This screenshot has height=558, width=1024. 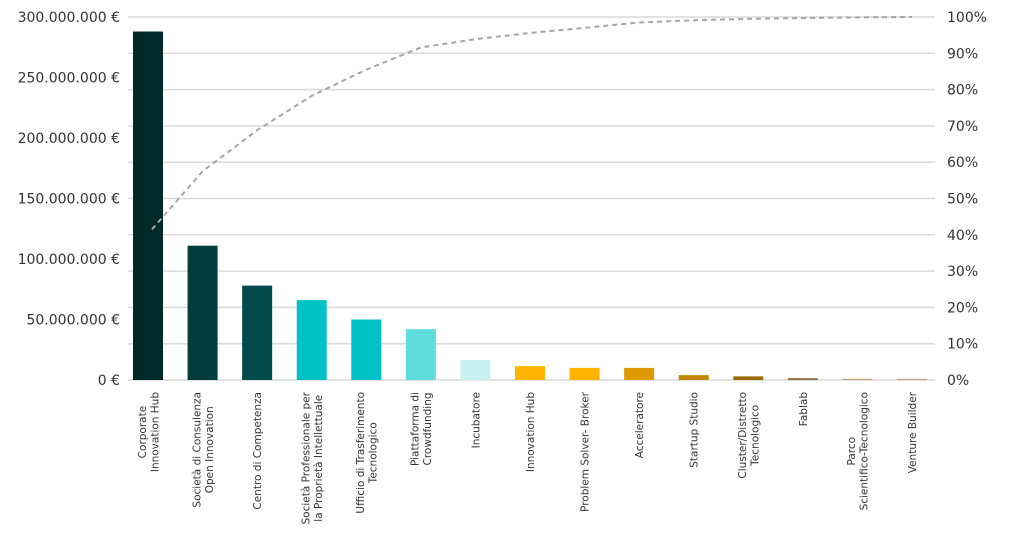 I want to click on category-label: Centro di Competenza, so click(x=258, y=451).